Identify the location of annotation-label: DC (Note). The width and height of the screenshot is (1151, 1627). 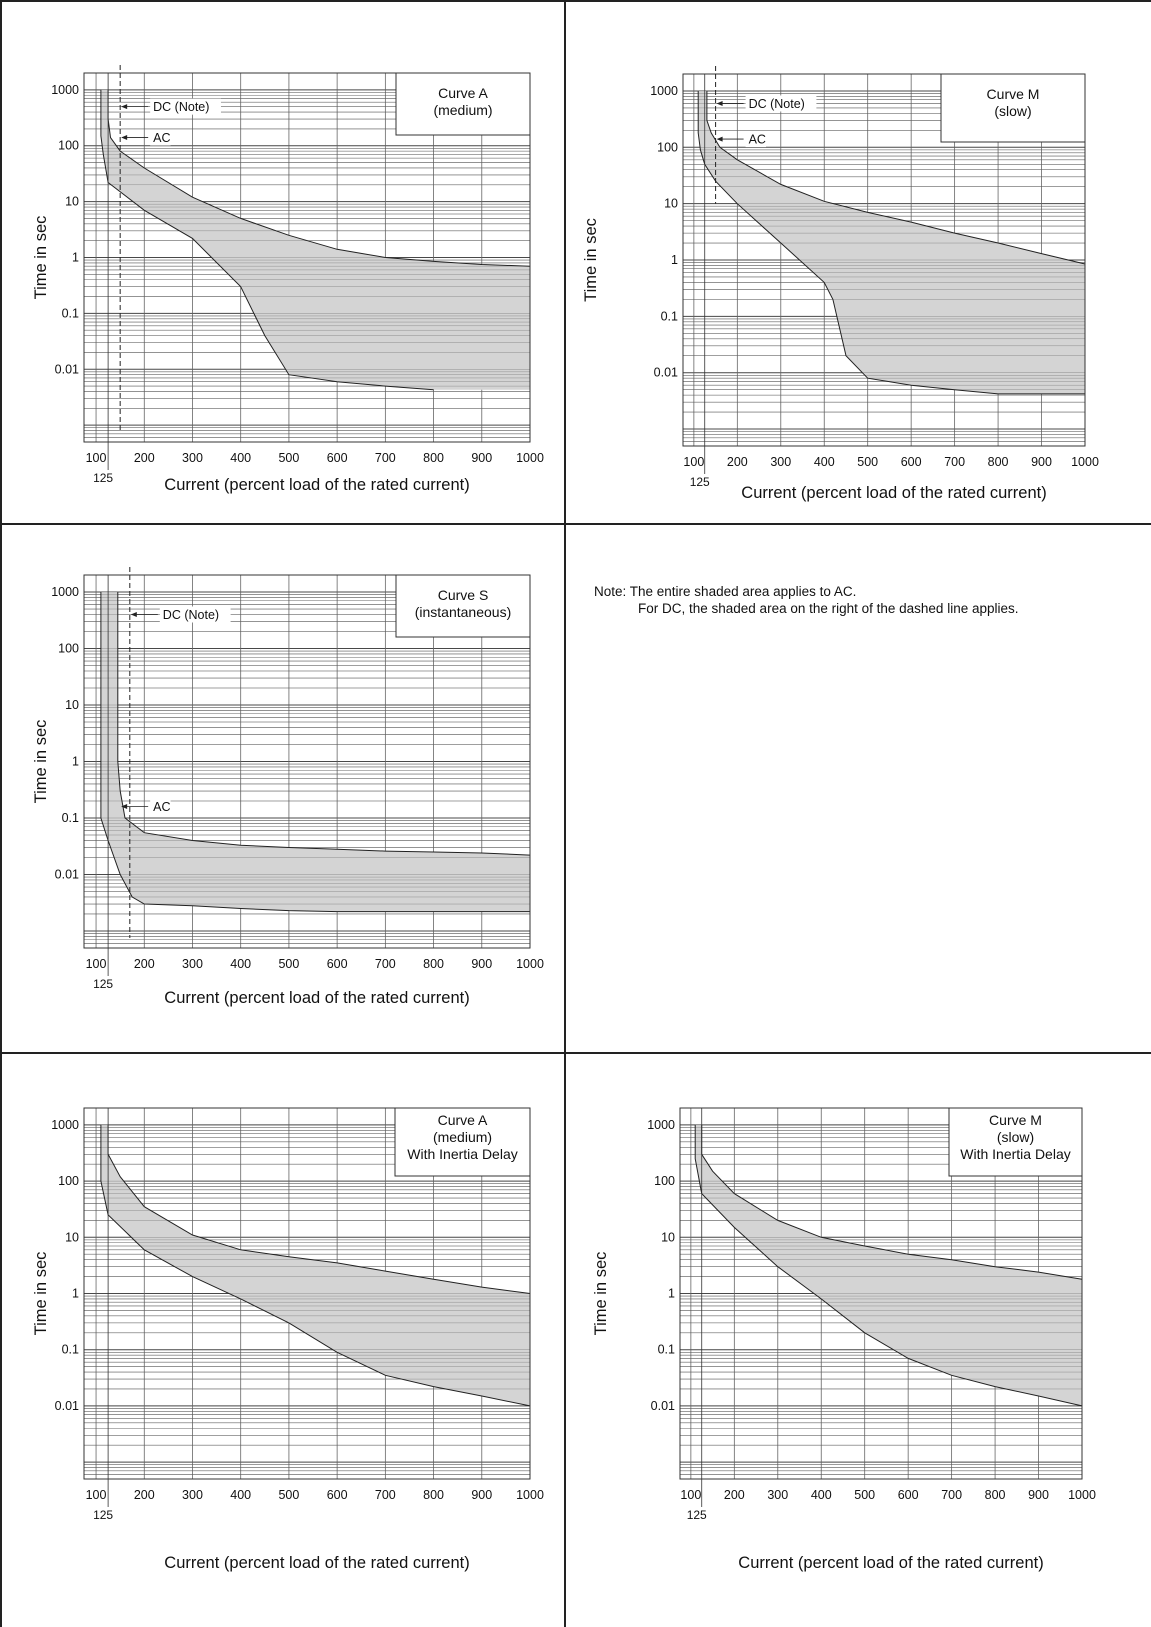
(191, 615).